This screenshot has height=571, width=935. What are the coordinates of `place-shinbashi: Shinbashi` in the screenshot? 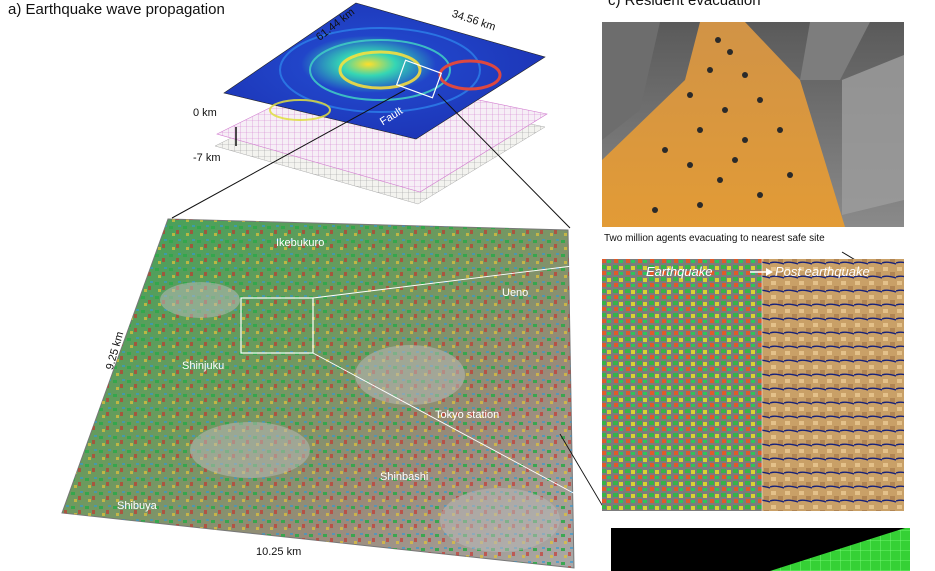 It's located at (404, 477).